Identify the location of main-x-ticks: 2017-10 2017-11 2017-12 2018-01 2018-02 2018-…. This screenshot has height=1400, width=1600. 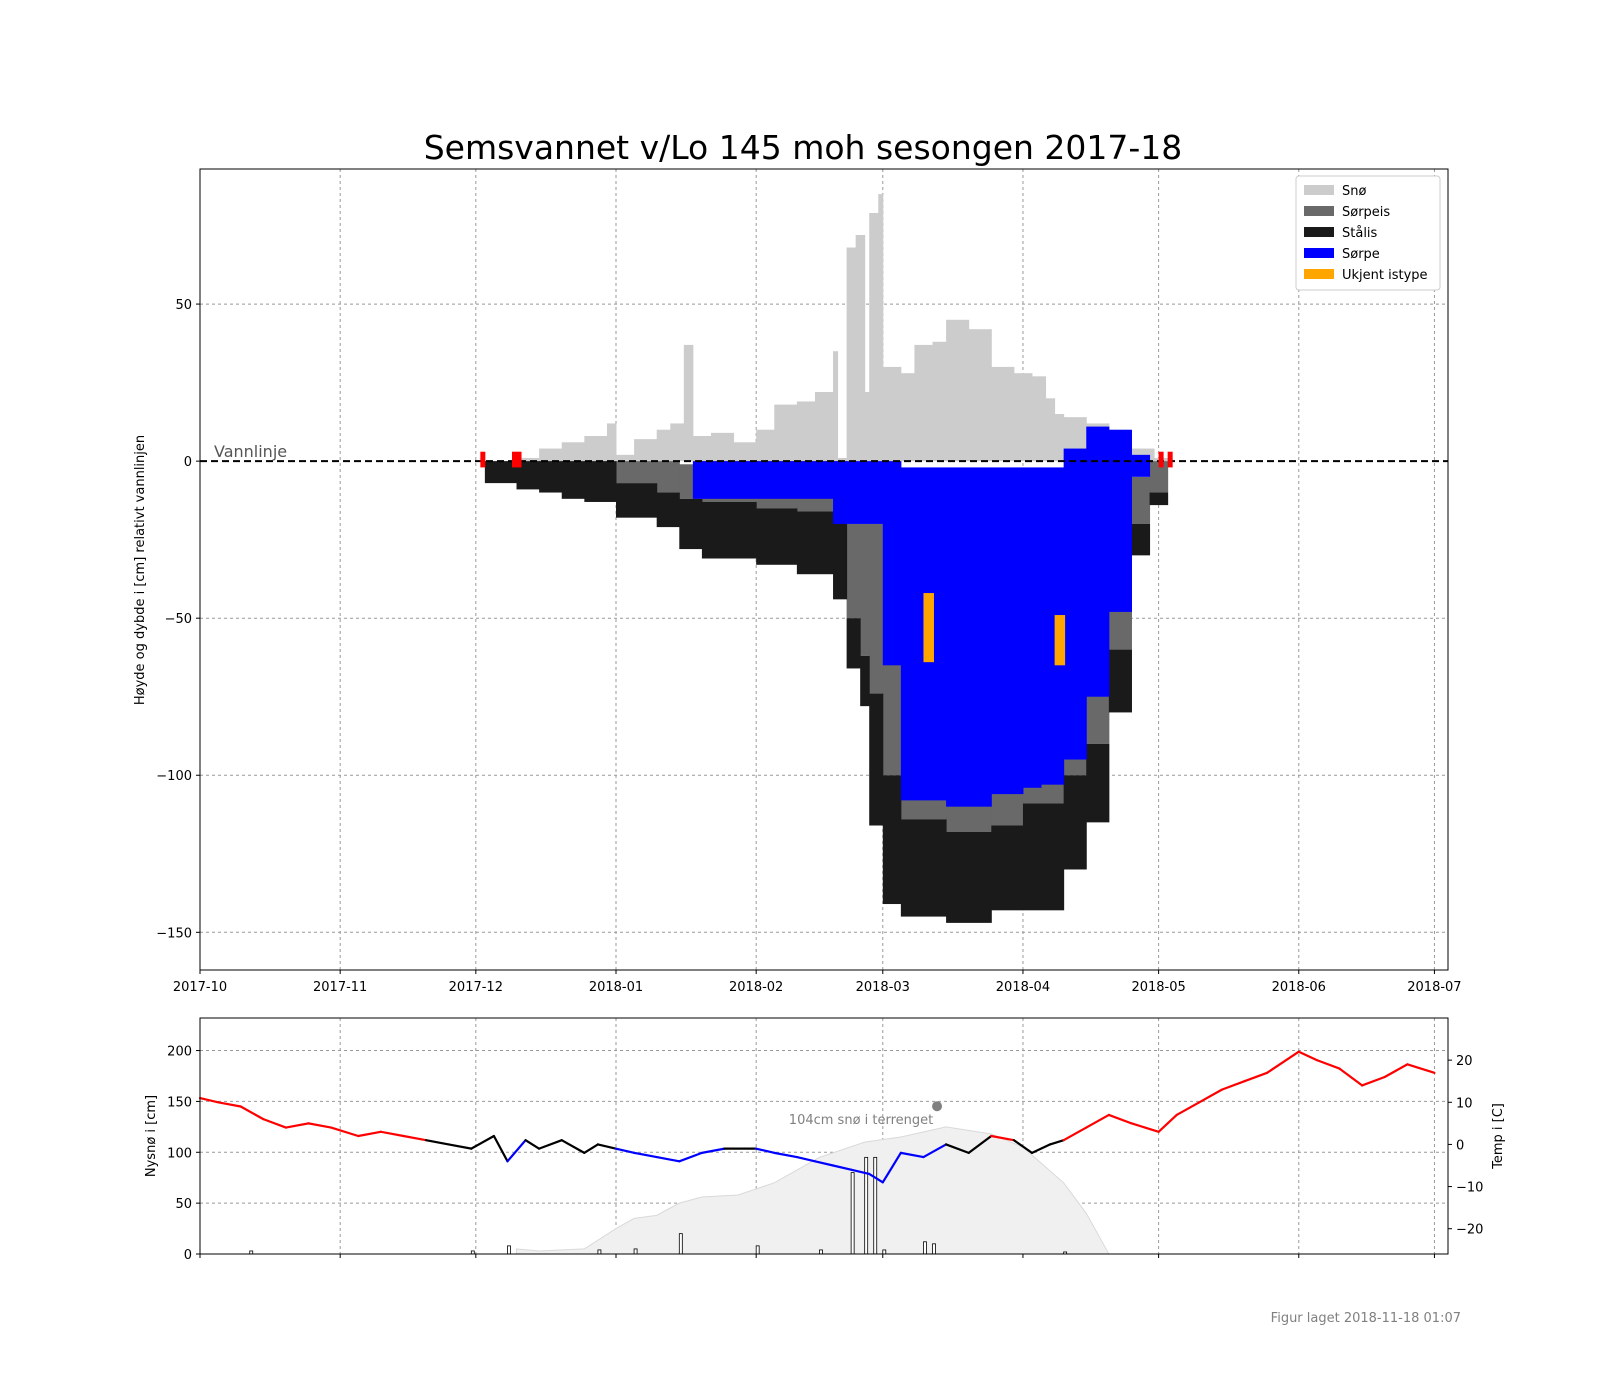
(817, 982).